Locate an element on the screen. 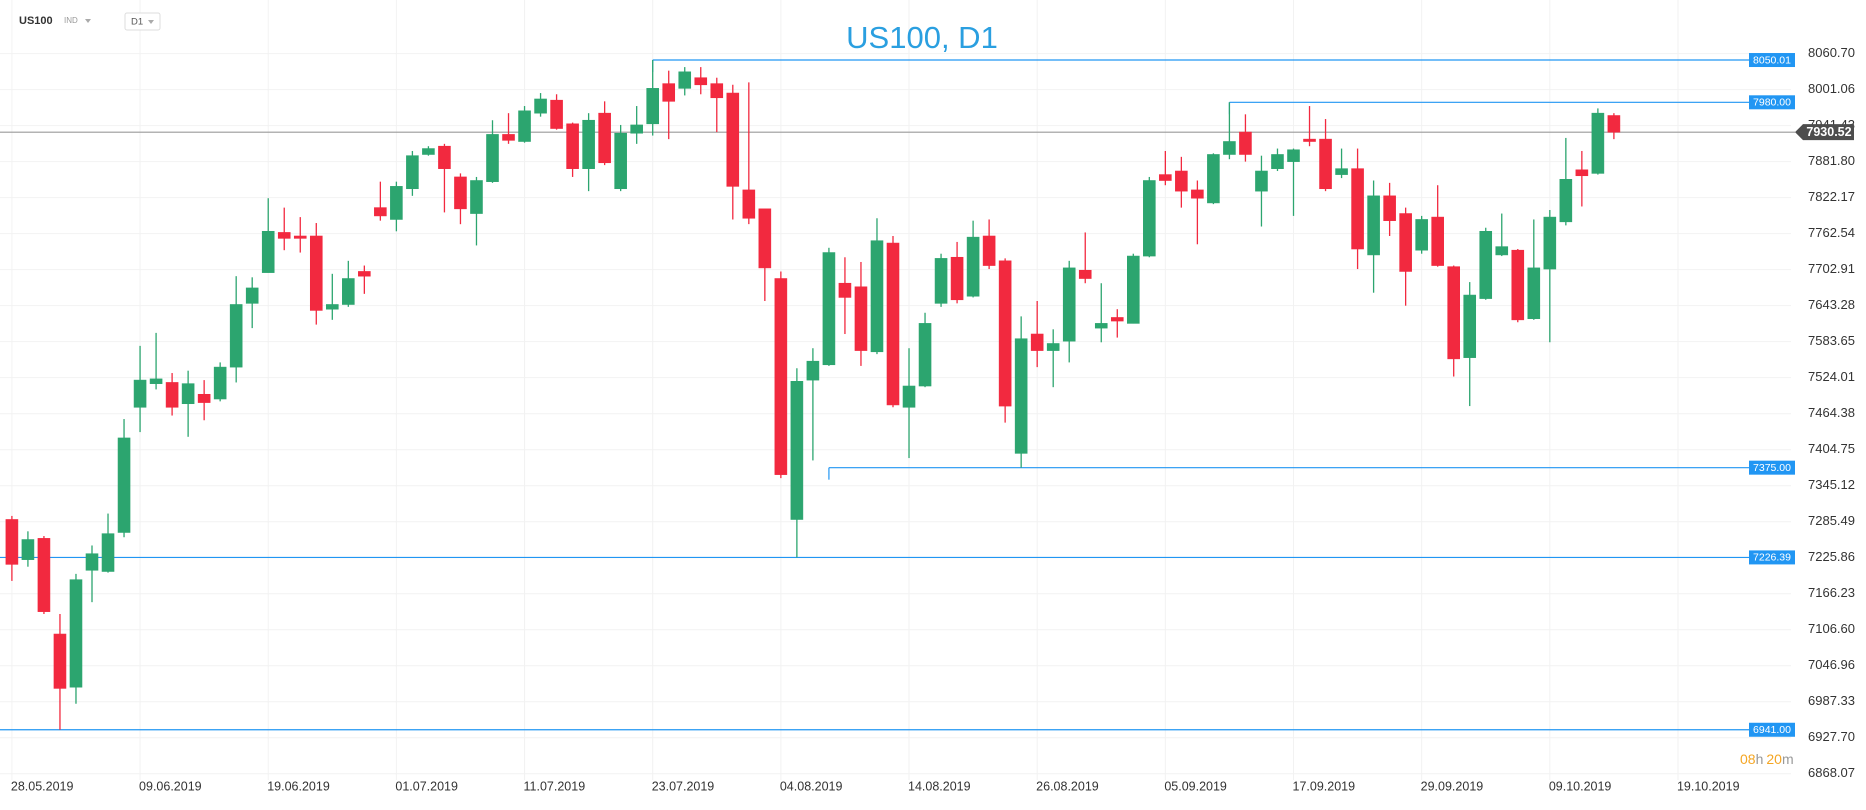 The width and height of the screenshot is (1866, 810). y-tick-label: 7166.23 is located at coordinates (1831, 592).